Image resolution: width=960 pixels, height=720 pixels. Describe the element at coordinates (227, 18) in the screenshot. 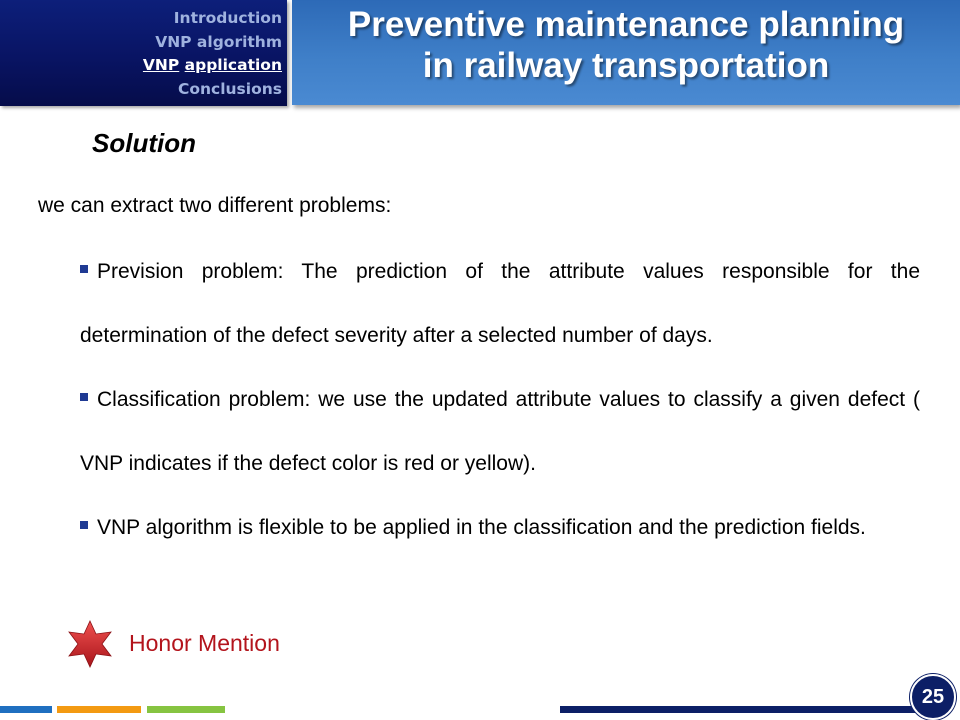

I see `nav-item-introduction: Introduction` at that location.